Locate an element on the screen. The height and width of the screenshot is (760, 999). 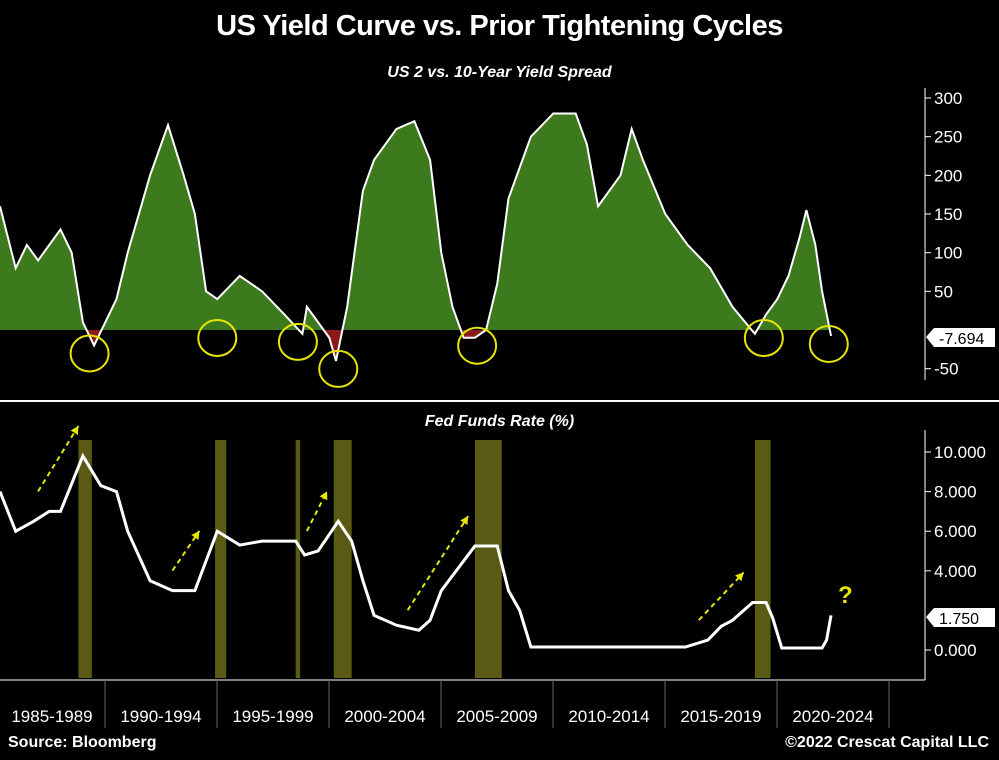
copyright-note: ©2022 Crescat Capital LLC is located at coordinates (887, 742).